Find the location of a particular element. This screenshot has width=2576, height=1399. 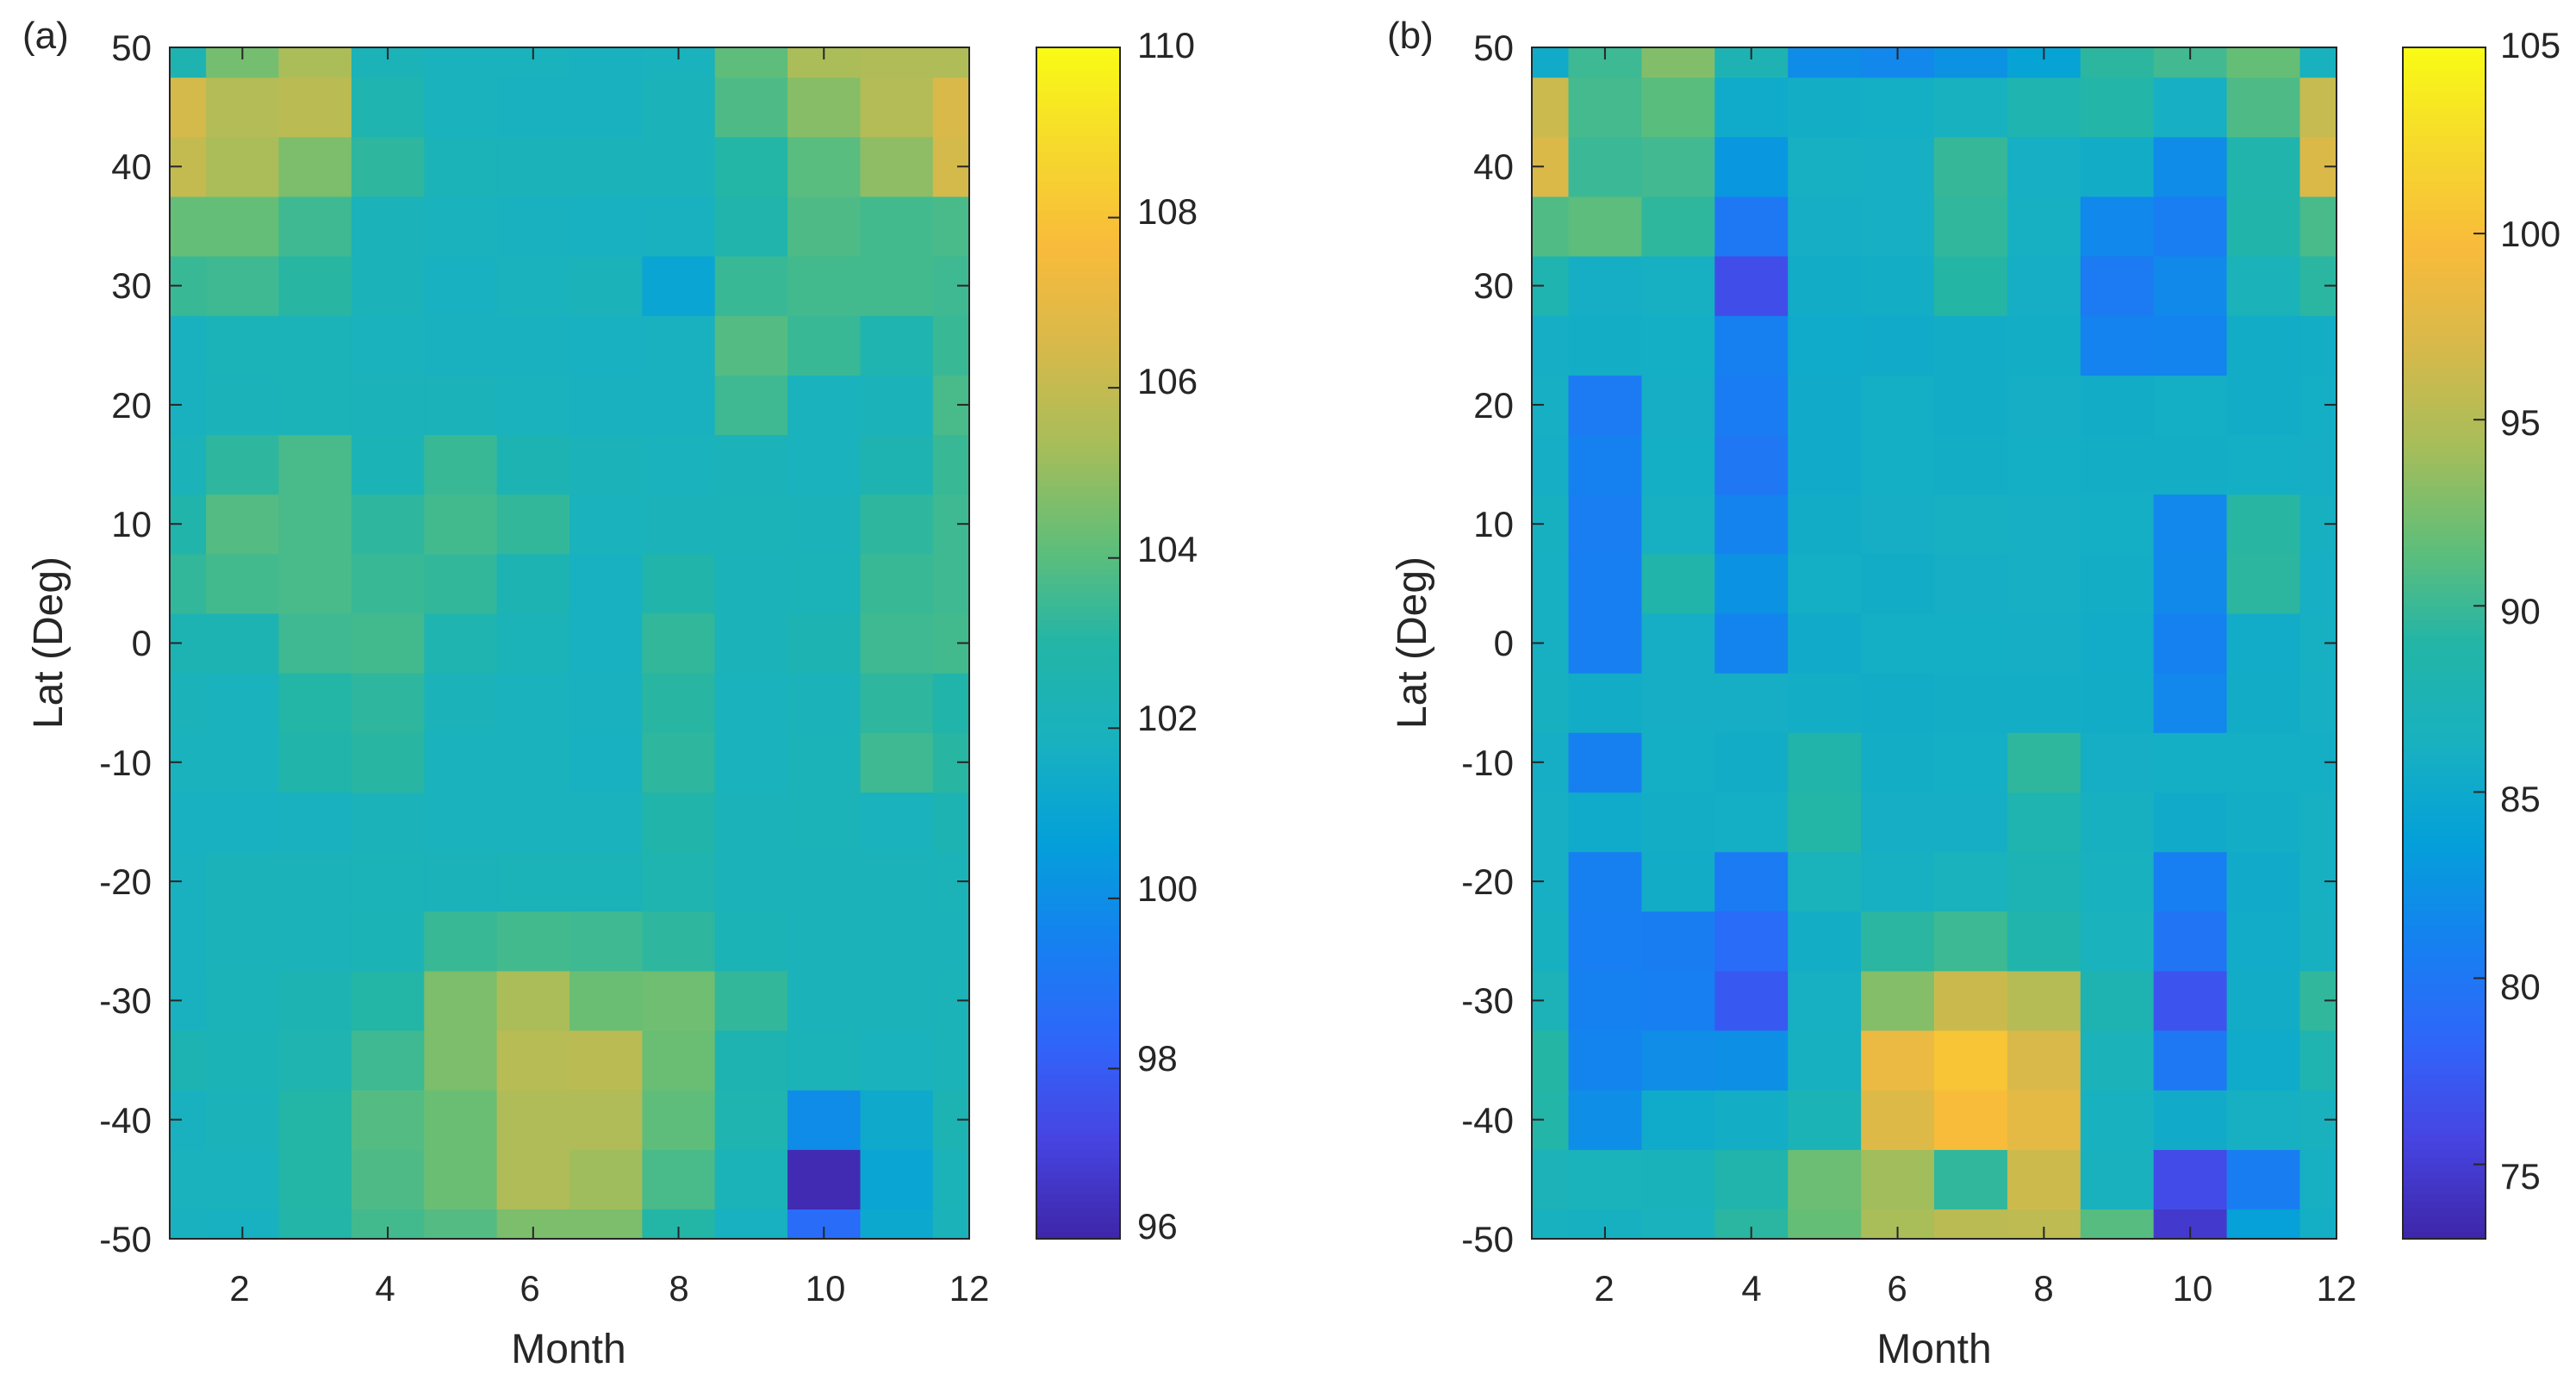

panel-a-x-tick: 8 is located at coordinates (679, 1288).